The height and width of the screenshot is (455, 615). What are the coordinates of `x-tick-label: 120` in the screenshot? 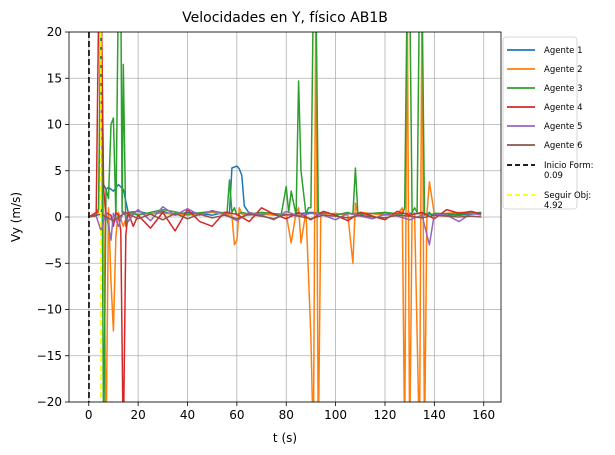 It's located at (385, 415).